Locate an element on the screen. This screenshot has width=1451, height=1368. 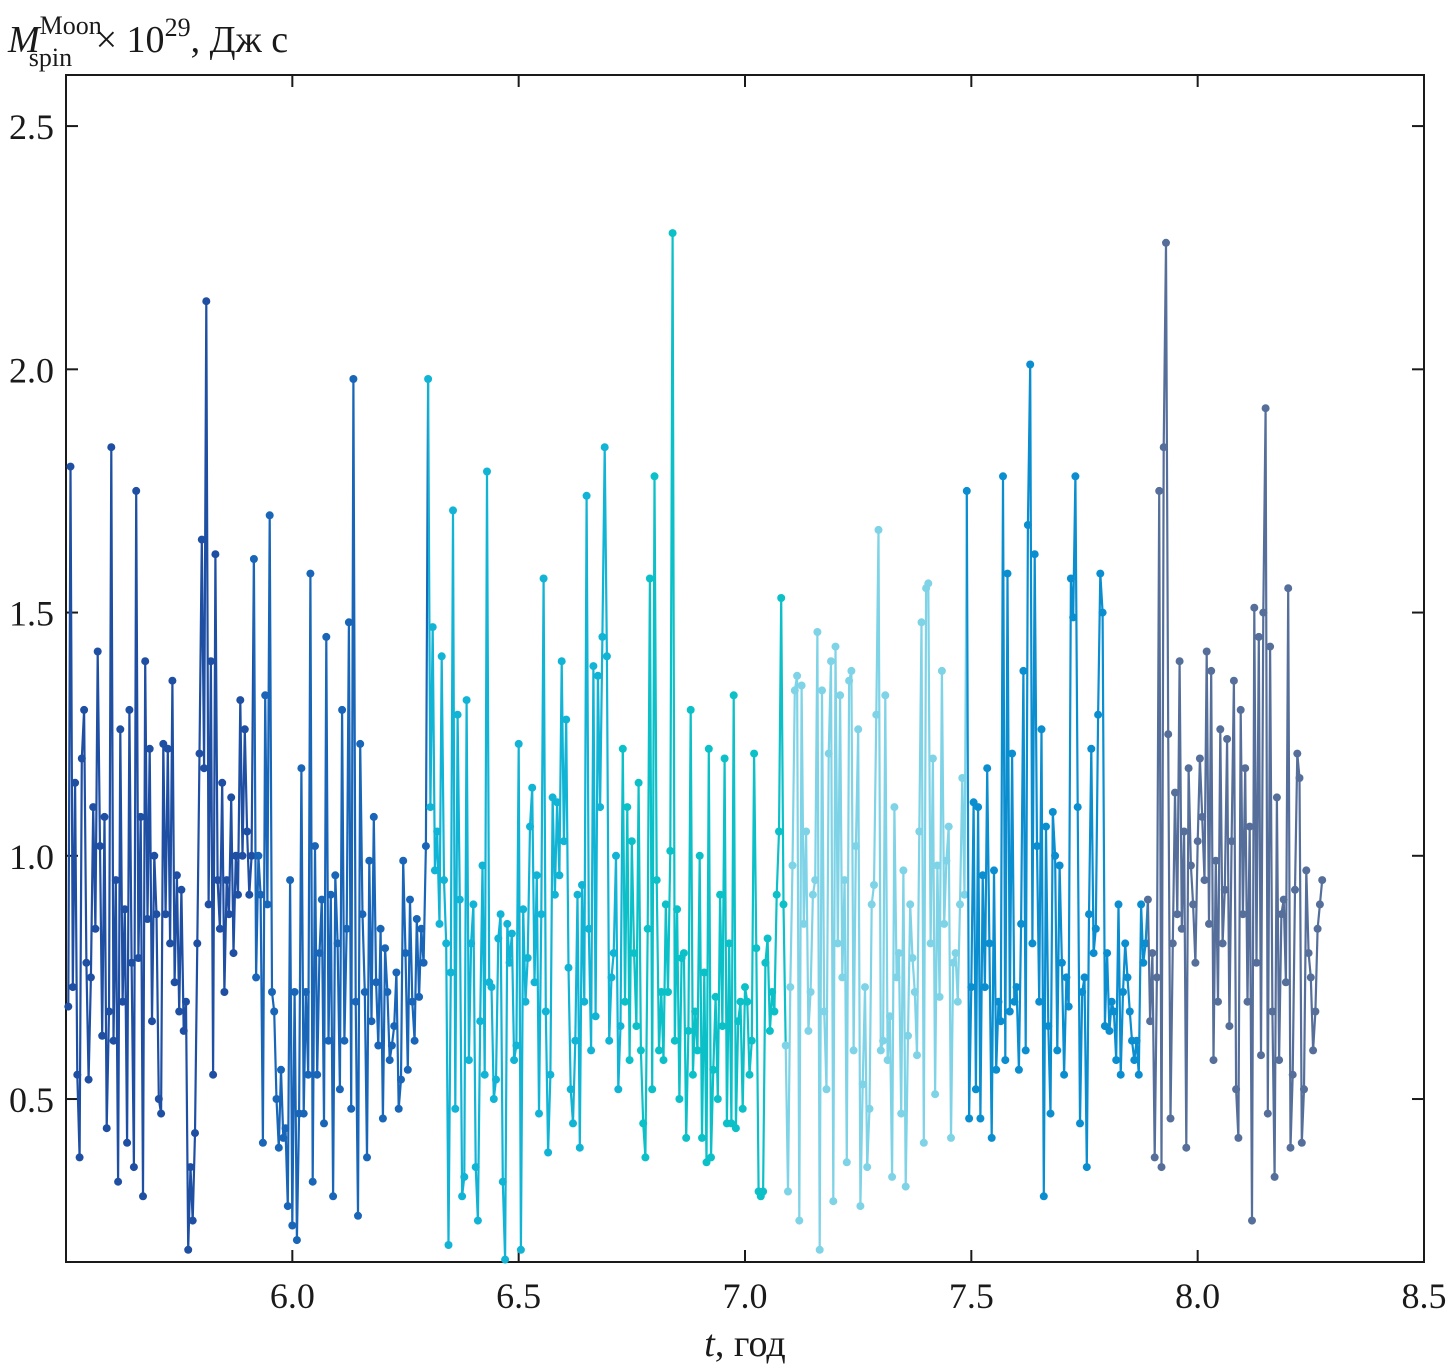
y-tick-label: 0.5 is located at coordinates (31, 1100).